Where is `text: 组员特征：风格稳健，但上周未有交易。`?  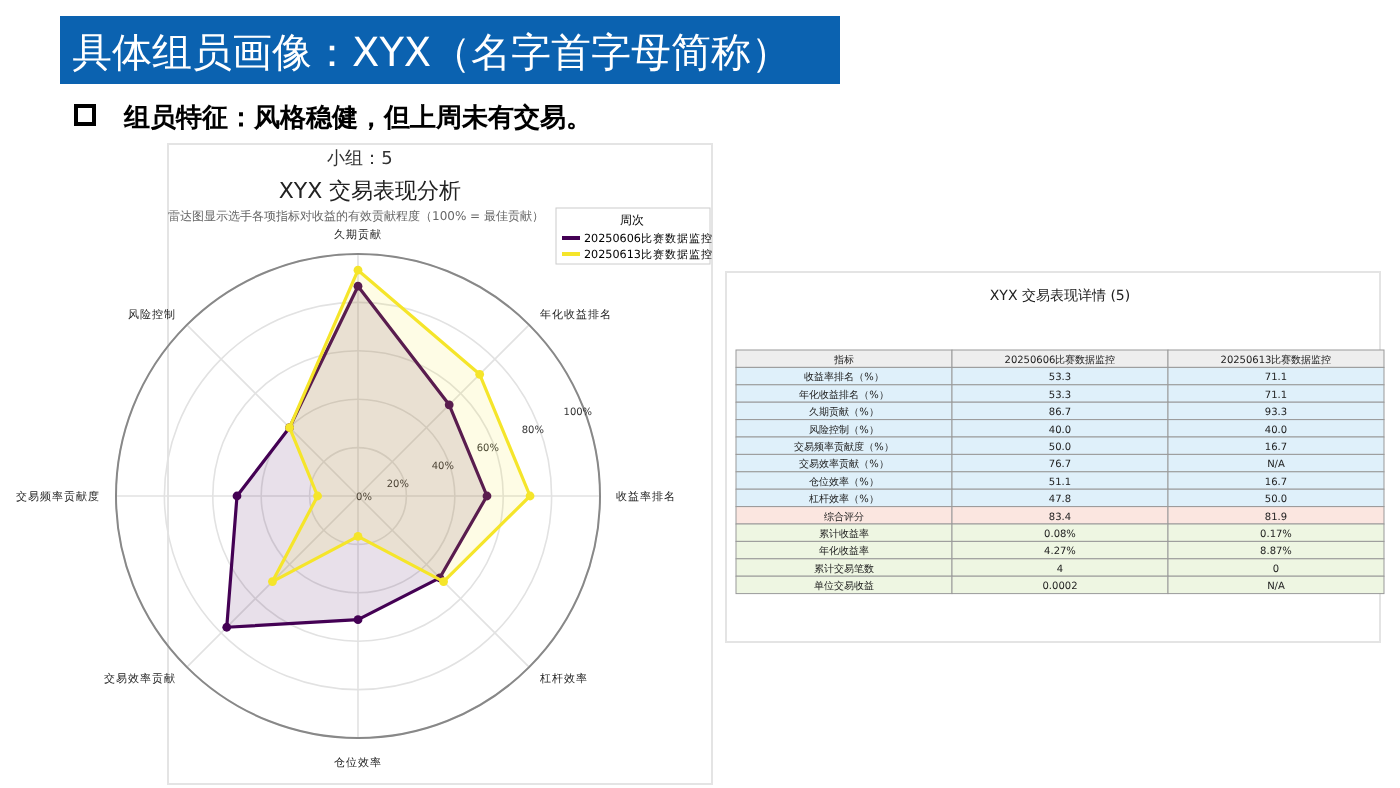
text: 组员特征：风格稳健，但上周未有交易。 is located at coordinates (357, 118).